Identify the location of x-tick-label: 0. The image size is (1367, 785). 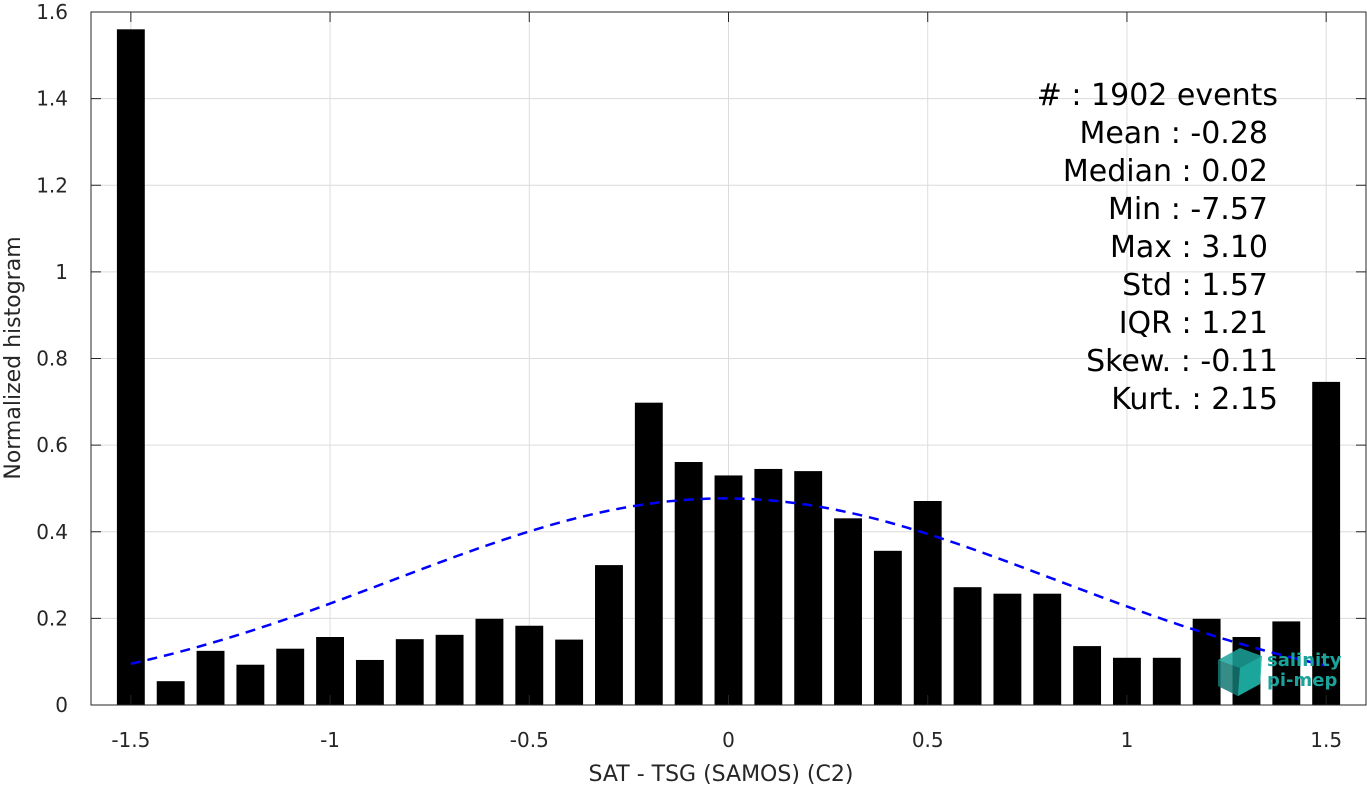
(728, 740).